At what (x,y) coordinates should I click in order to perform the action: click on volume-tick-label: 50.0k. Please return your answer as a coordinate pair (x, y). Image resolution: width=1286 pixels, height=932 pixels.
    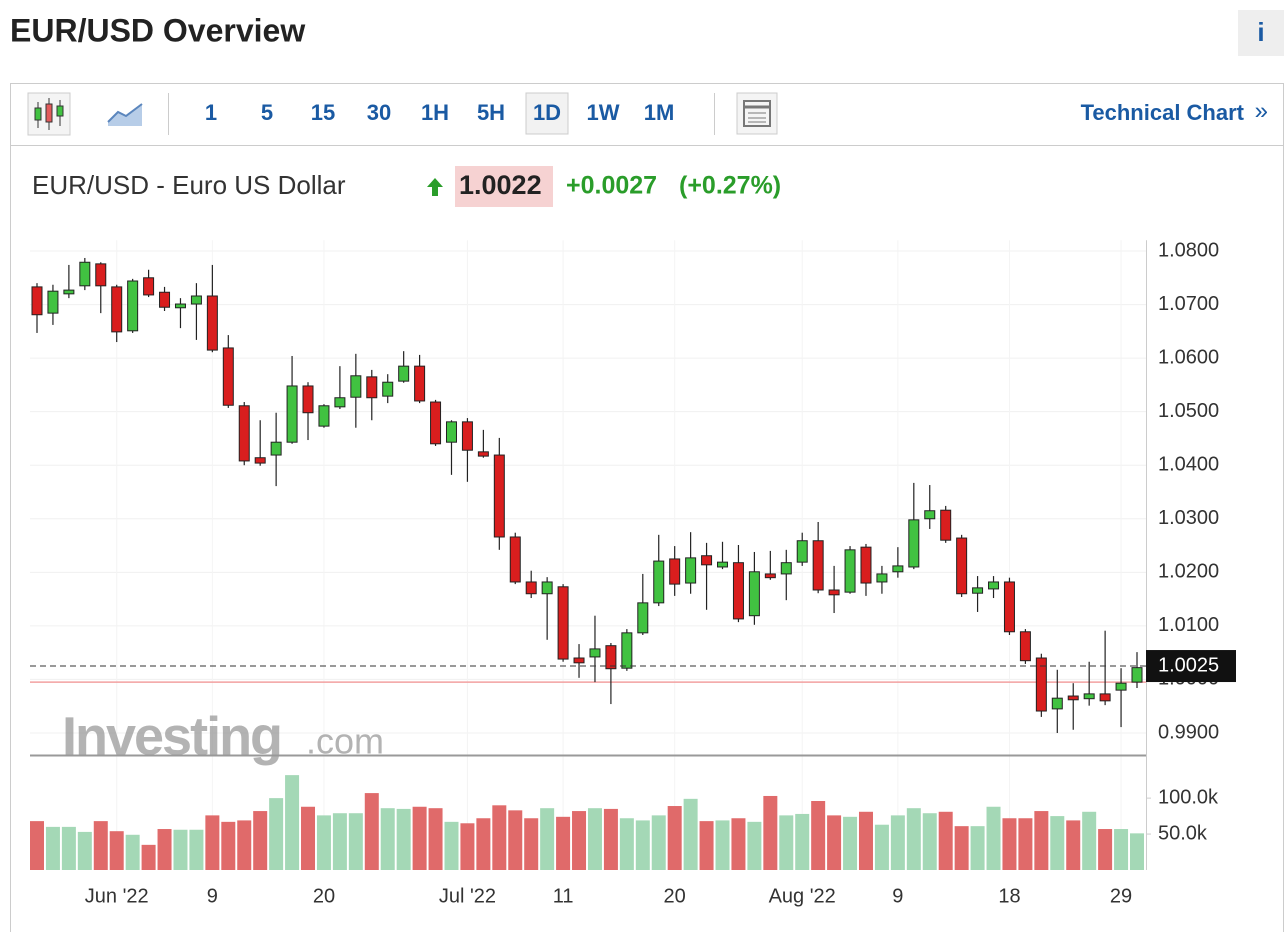
    Looking at the image, I should click on (1183, 833).